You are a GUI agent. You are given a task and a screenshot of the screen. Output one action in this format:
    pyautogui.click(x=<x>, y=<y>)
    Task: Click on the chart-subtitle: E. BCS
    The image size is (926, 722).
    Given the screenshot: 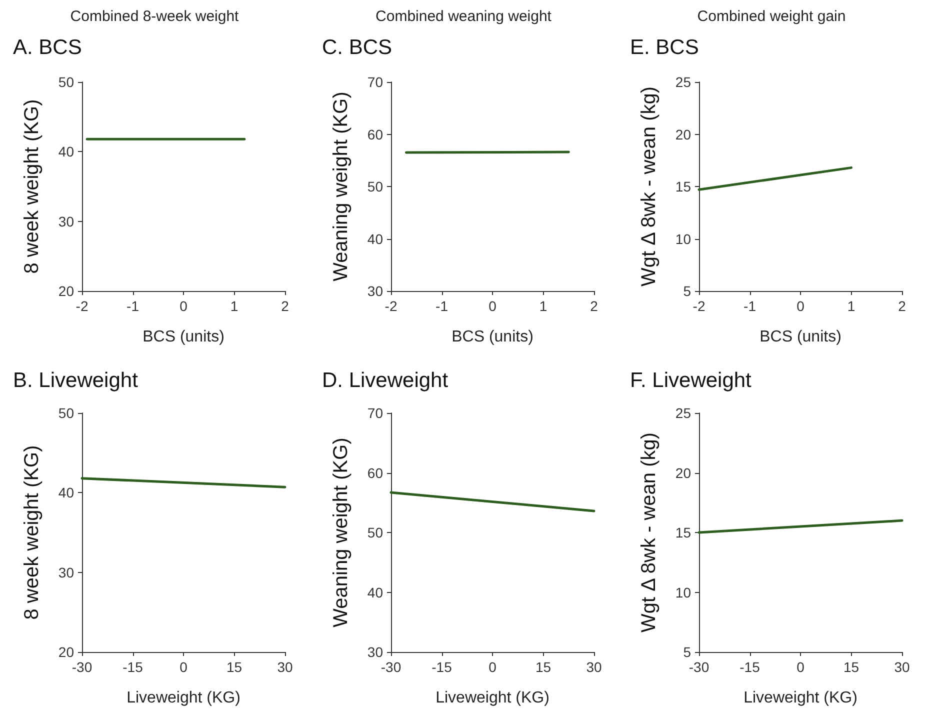 What is the action you would take?
    pyautogui.click(x=665, y=47)
    